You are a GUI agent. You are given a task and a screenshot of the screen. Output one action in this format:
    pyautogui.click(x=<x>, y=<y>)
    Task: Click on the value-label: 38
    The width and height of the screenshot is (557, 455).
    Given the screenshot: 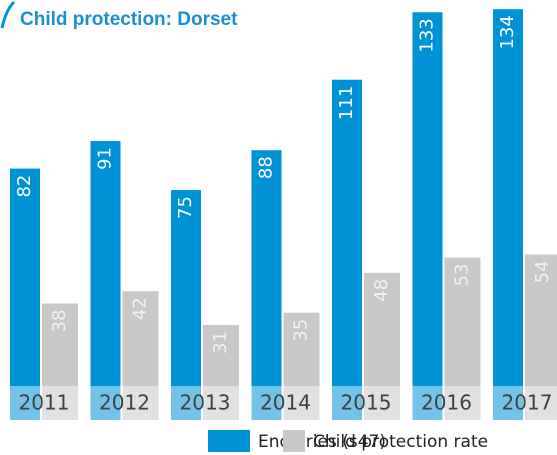 What is the action you would take?
    pyautogui.click(x=59, y=321)
    